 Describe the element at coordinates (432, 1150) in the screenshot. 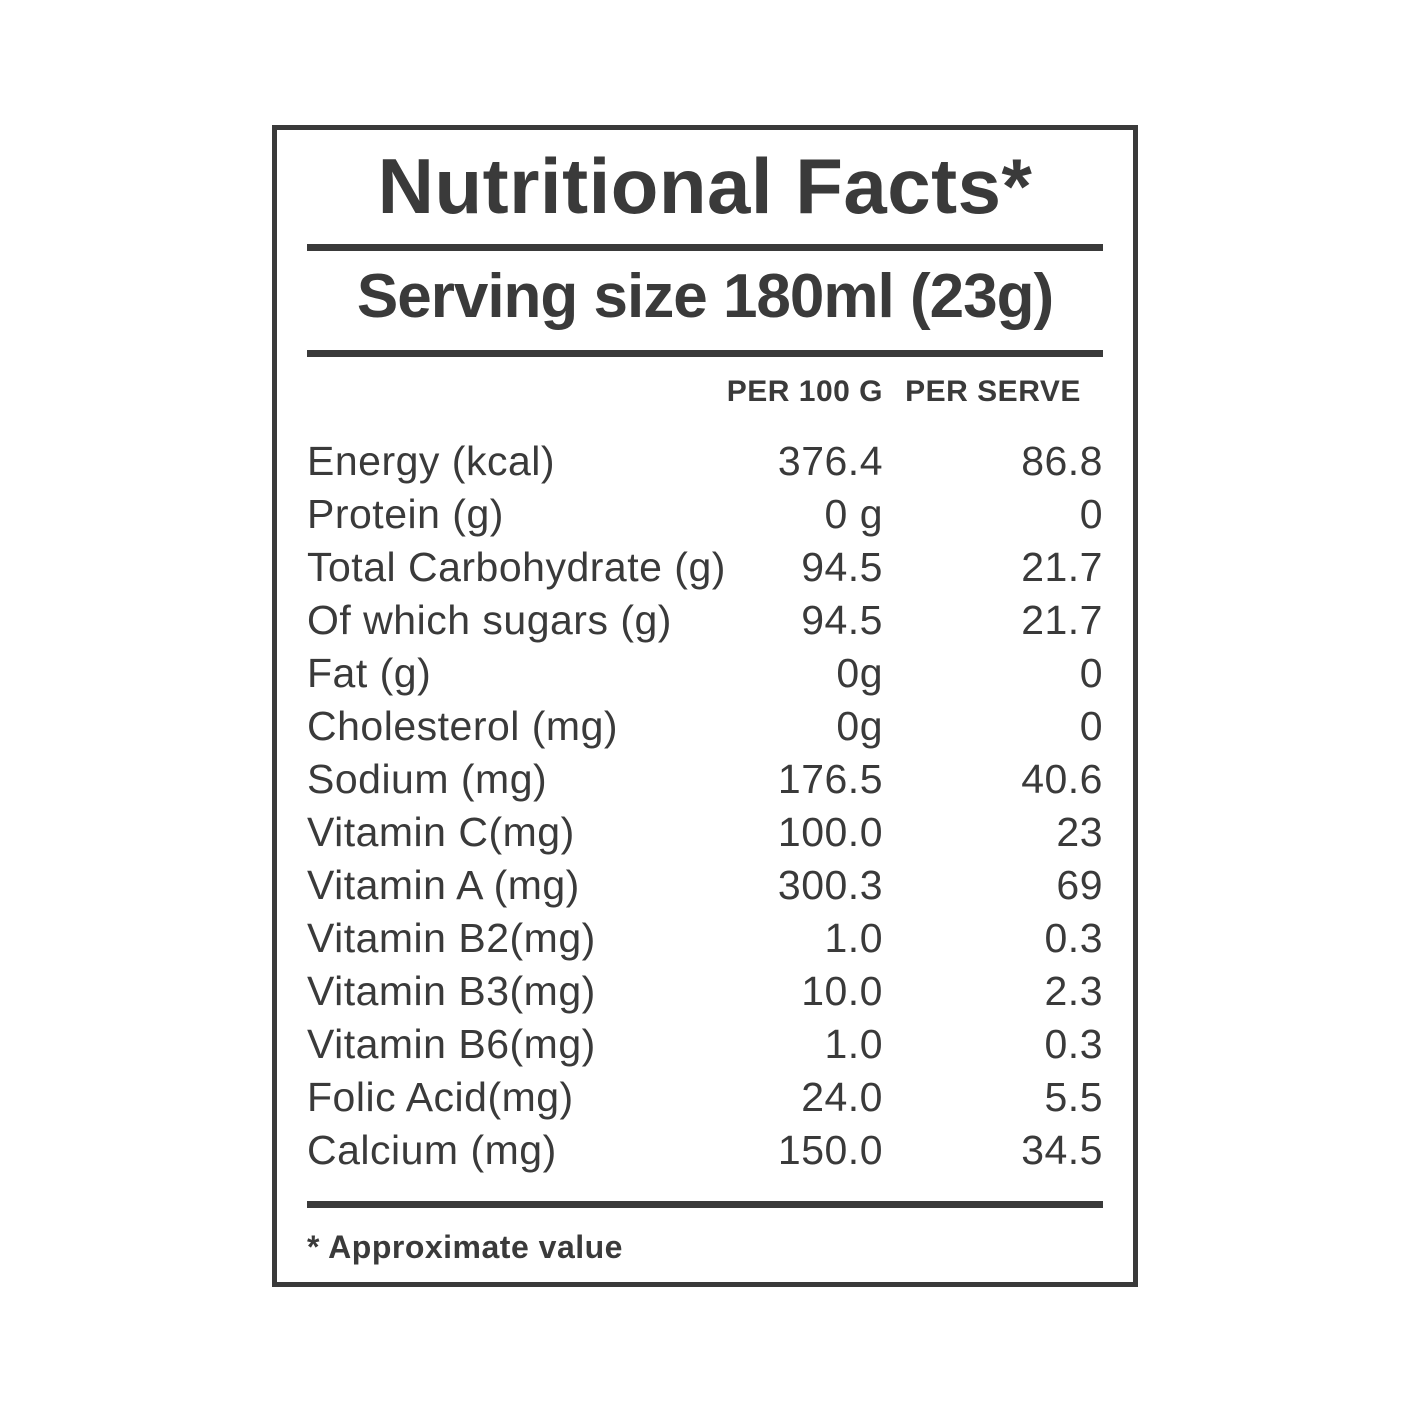

I see `nutrient-name: Calcium (mg)` at that location.